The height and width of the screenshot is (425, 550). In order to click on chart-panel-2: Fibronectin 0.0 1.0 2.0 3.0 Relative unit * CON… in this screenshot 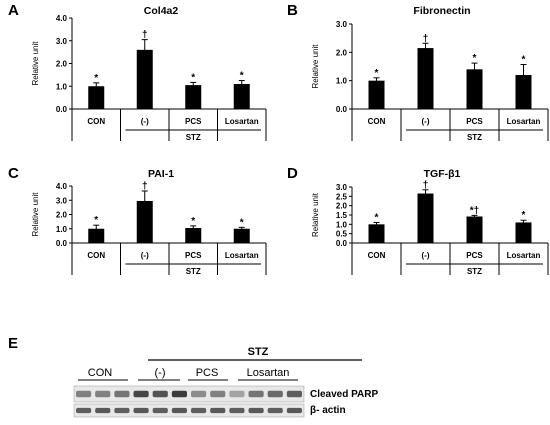, I will do `click(430, 73)`.